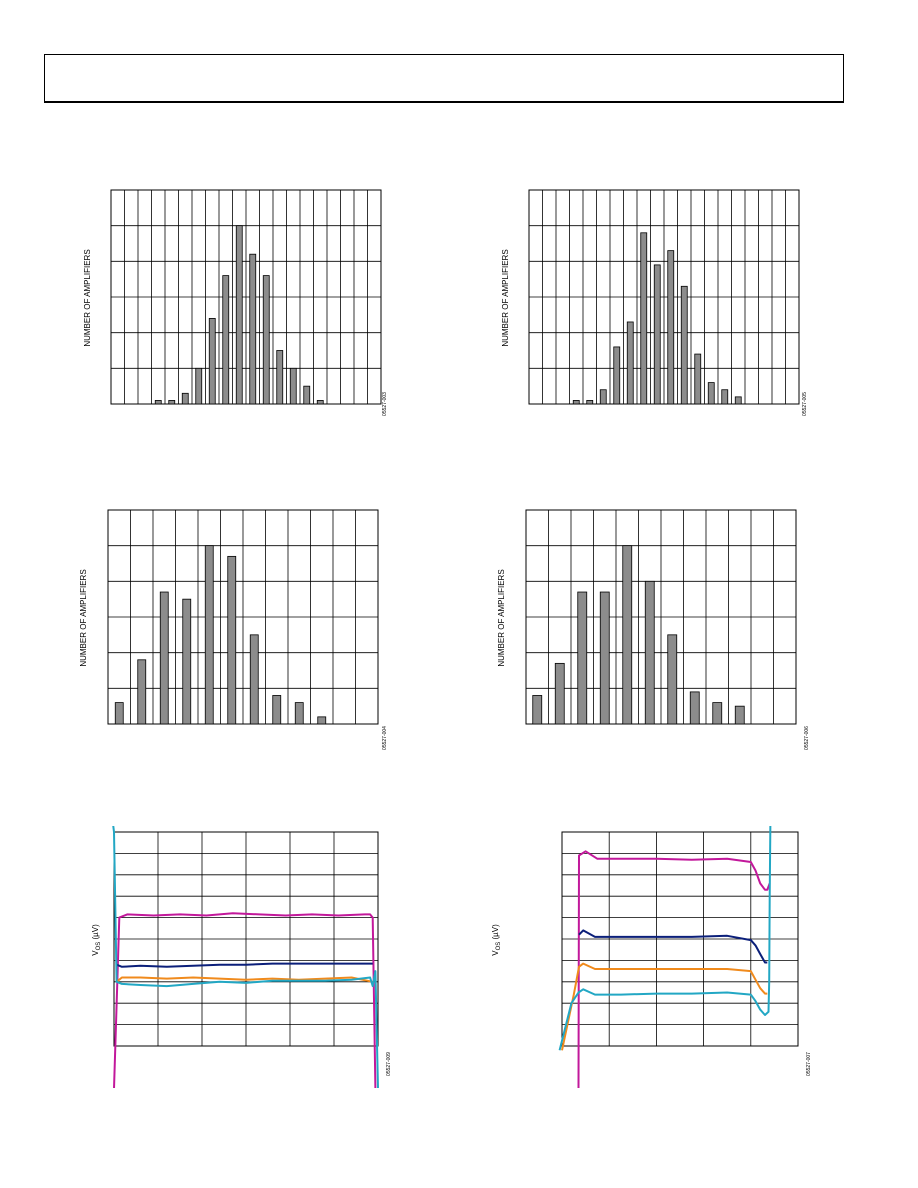  Describe the element at coordinates (809, 1064) in the screenshot. I see `figure-id: 05527-007` at that location.